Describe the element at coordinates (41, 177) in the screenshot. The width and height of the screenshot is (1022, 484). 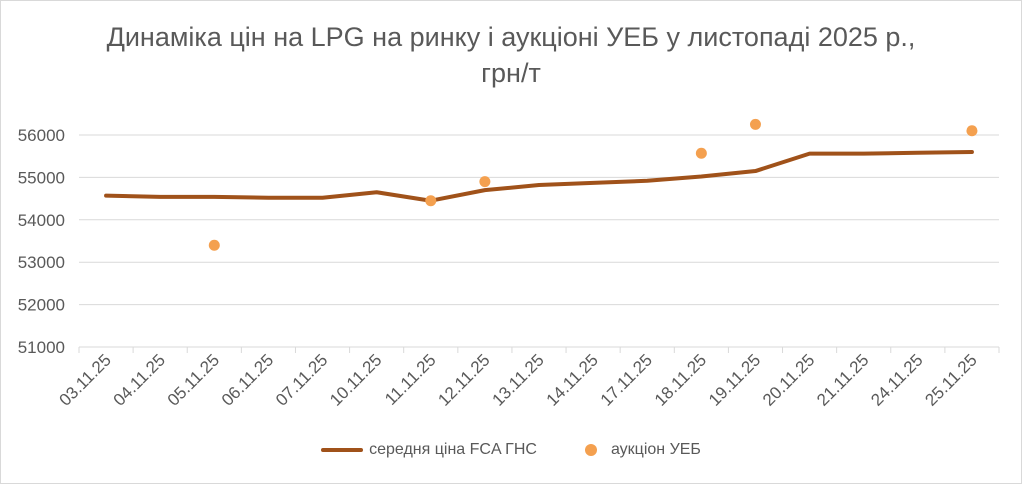
I see `y-tick-label: 55000` at that location.